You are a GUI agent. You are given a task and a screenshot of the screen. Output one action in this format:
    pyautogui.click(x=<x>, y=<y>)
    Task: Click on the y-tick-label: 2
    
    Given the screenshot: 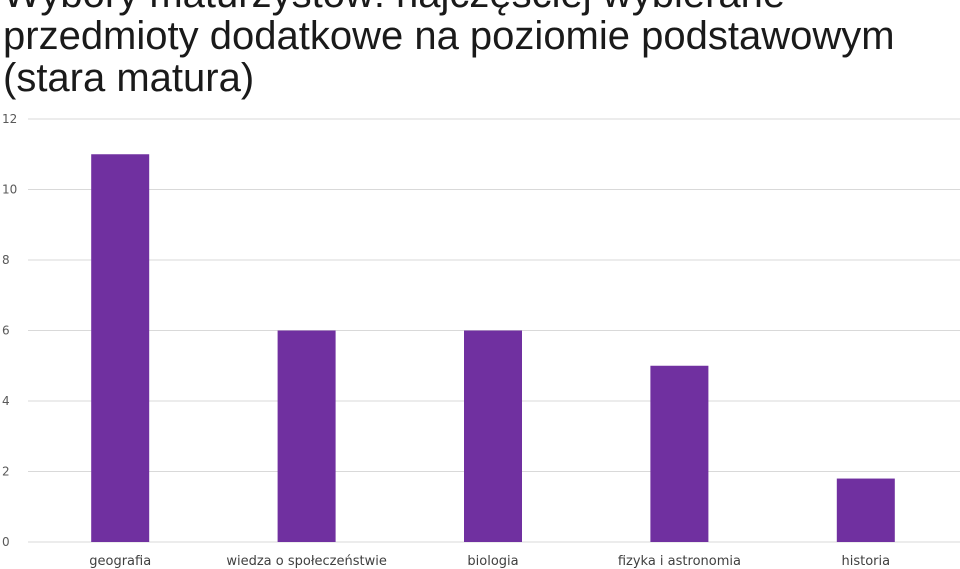 What is the action you would take?
    pyautogui.click(x=6, y=472)
    